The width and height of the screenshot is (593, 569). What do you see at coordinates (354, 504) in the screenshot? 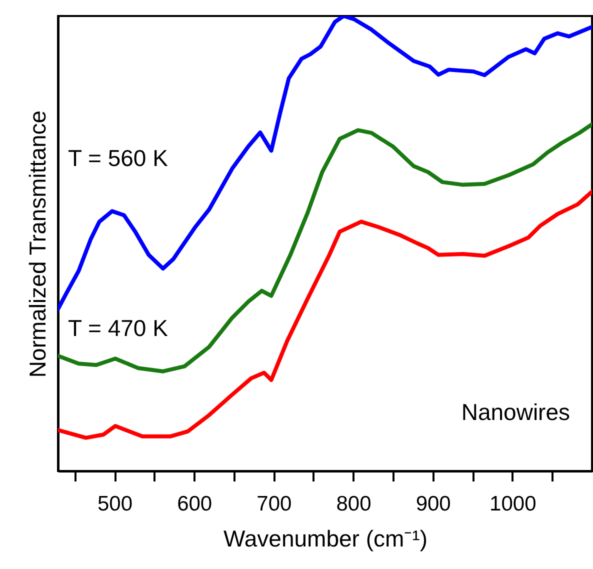
I see `x-tick-label: 800` at bounding box center [354, 504].